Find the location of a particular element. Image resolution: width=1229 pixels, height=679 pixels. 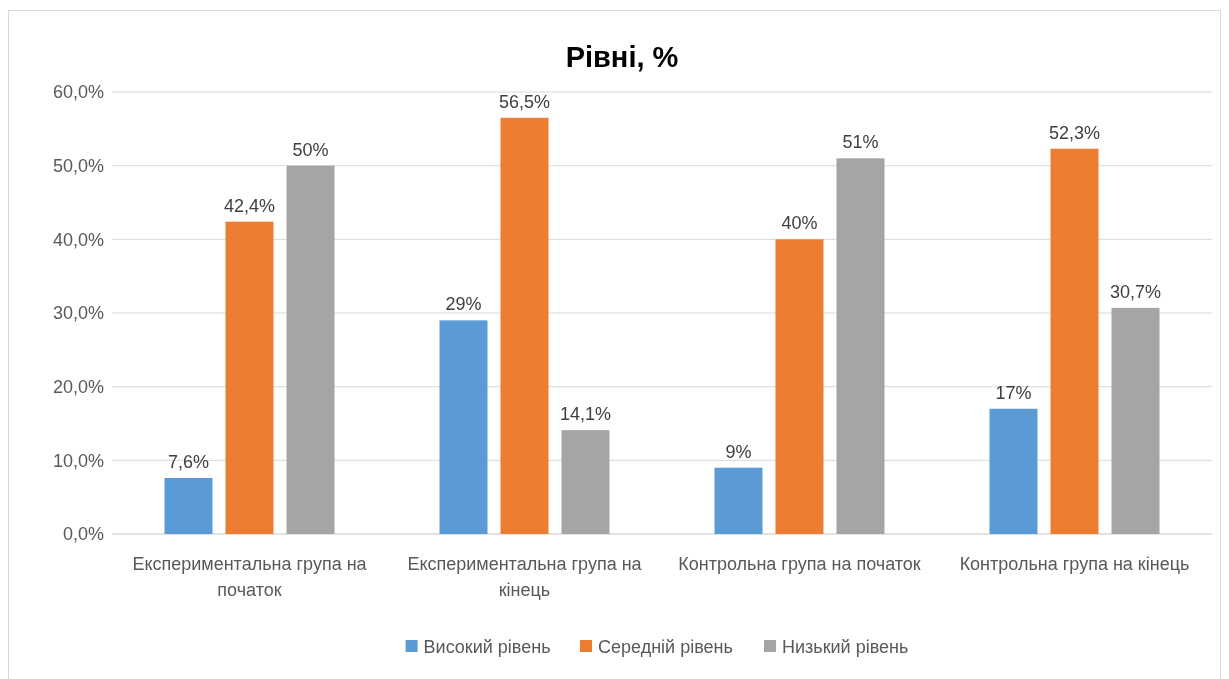

data-label: 51% is located at coordinates (860, 142).